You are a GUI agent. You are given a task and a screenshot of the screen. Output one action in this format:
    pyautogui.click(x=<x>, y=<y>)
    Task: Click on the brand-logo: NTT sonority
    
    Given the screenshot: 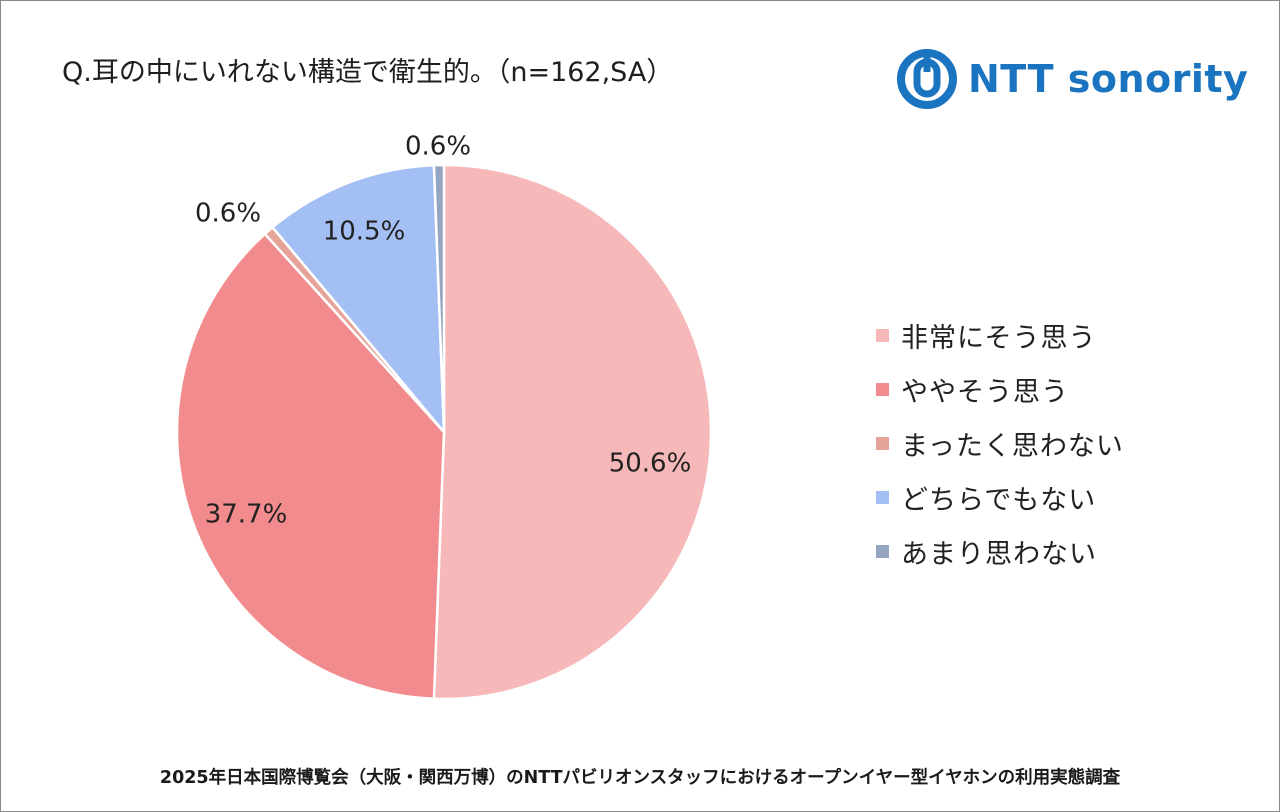 What is the action you would take?
    pyautogui.click(x=1072, y=79)
    